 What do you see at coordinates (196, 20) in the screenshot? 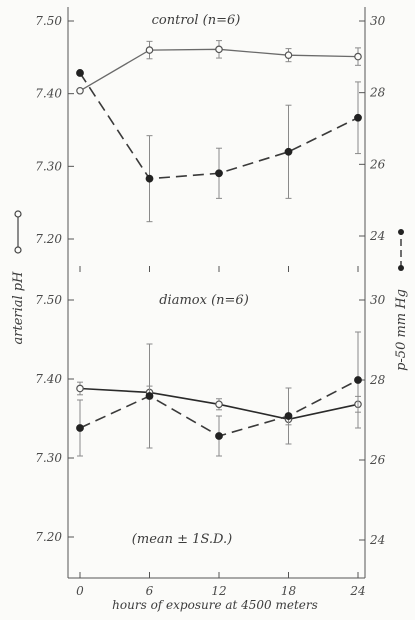
I see `panel-top-title: control (n=6)` at bounding box center [196, 20].